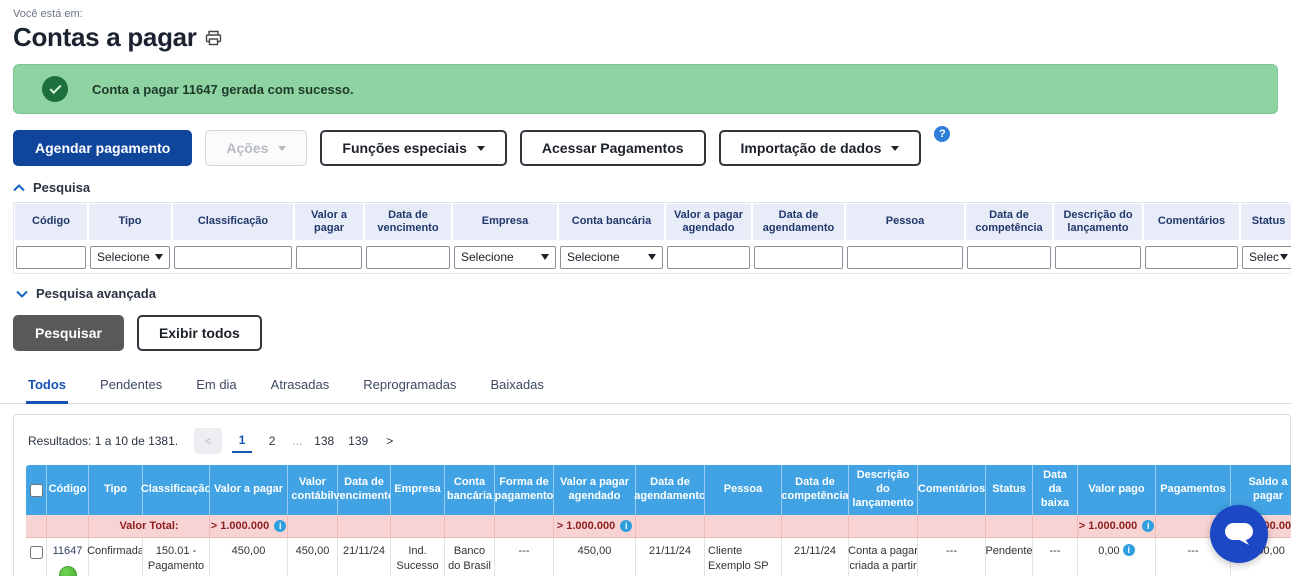 The height and width of the screenshot is (576, 1291). Describe the element at coordinates (67, 557) in the screenshot. I see `cell-codigo: 11647` at that location.